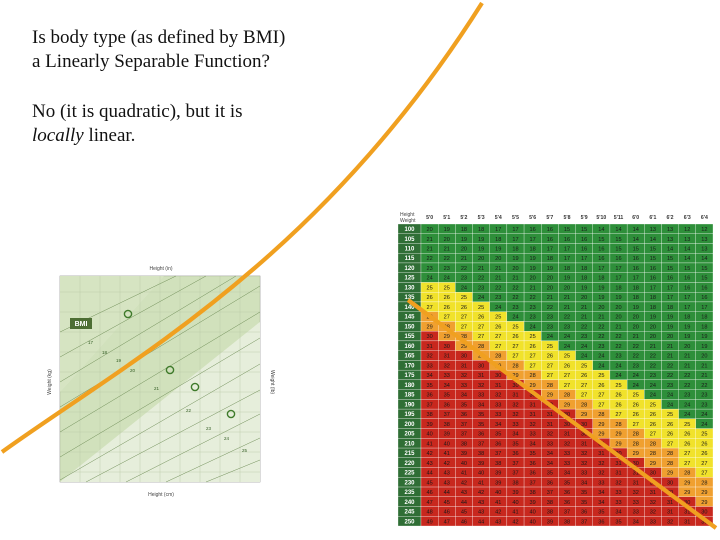 This screenshot has height=540, width=720. What do you see at coordinates (481, 474) in the screenshot?
I see `table-bmi-value: 40` at bounding box center [481, 474].